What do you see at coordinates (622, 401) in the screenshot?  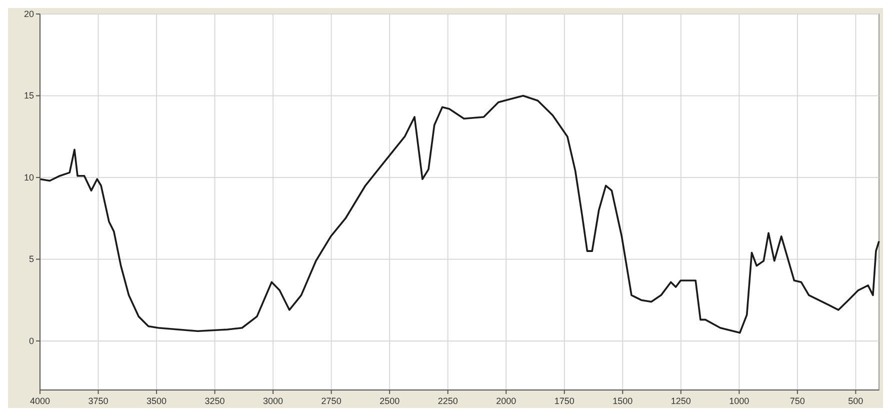 I see `x-tick-label: 1500` at bounding box center [622, 401].